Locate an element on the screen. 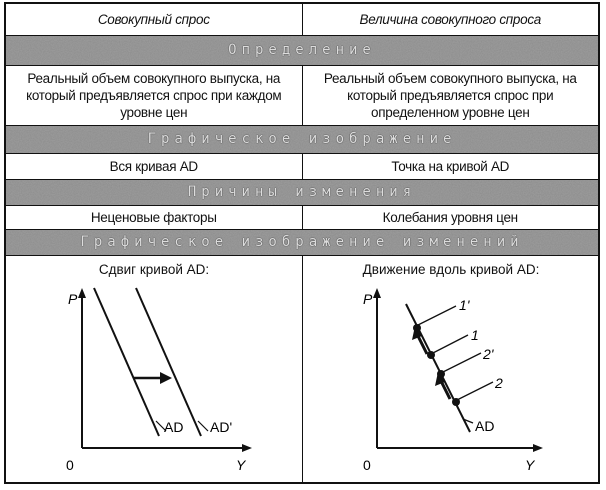 The height and width of the screenshot is (490, 606). ad-prime-curve is located at coordinates (168, 362).